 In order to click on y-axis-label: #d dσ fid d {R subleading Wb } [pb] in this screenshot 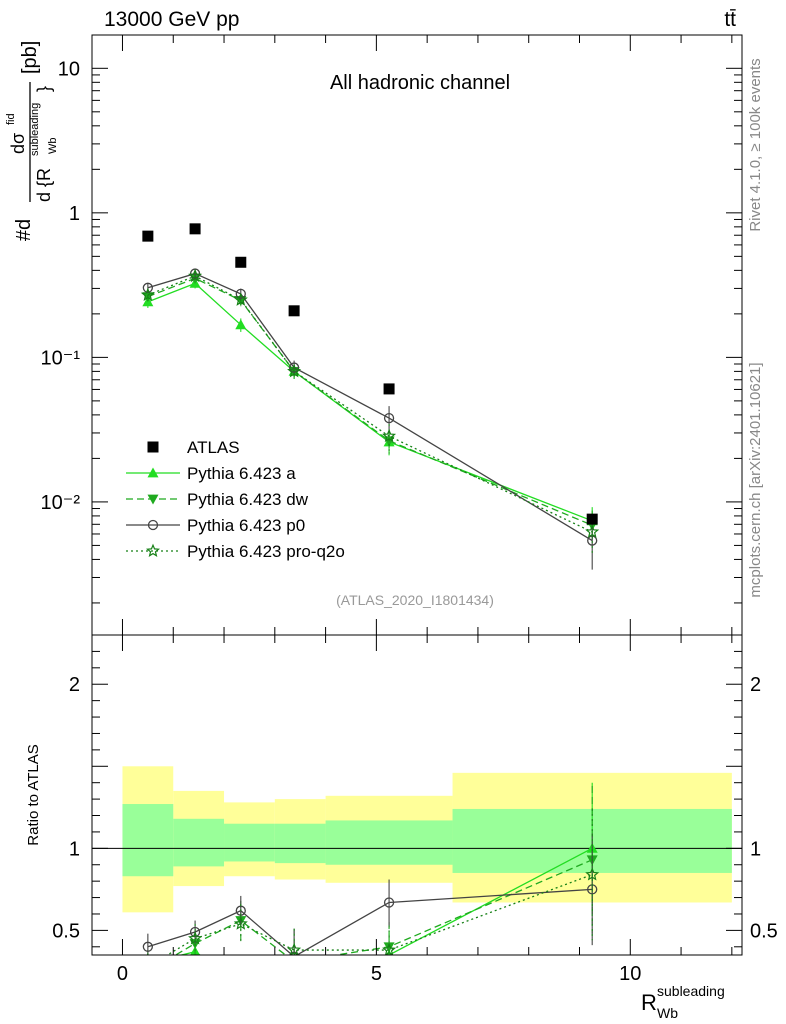, I will do `click(32, 141)`.